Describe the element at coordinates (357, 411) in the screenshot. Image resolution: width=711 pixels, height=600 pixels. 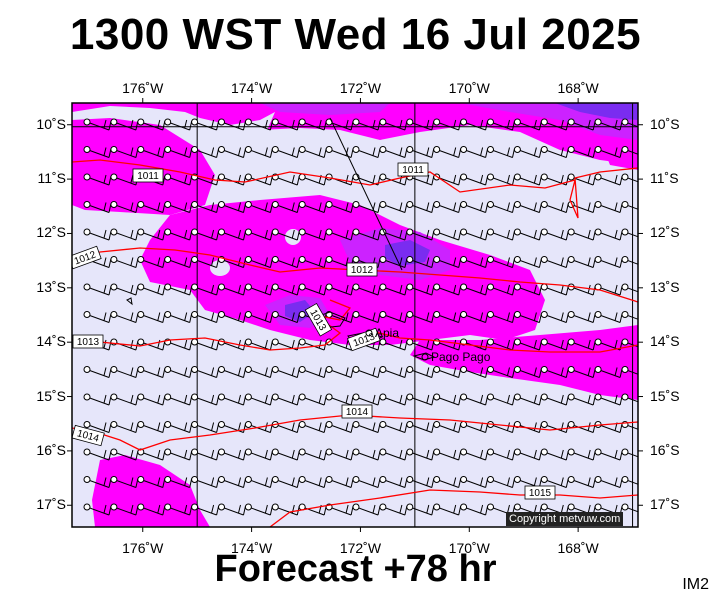
I see `isobar-label: 1014` at that location.